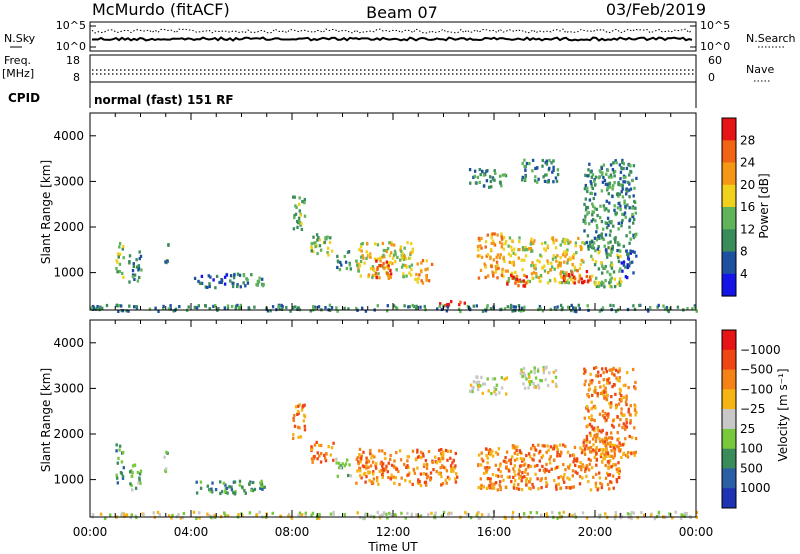  What do you see at coordinates (392, 547) in the screenshot?
I see `xlabel: Time UT` at bounding box center [392, 547].